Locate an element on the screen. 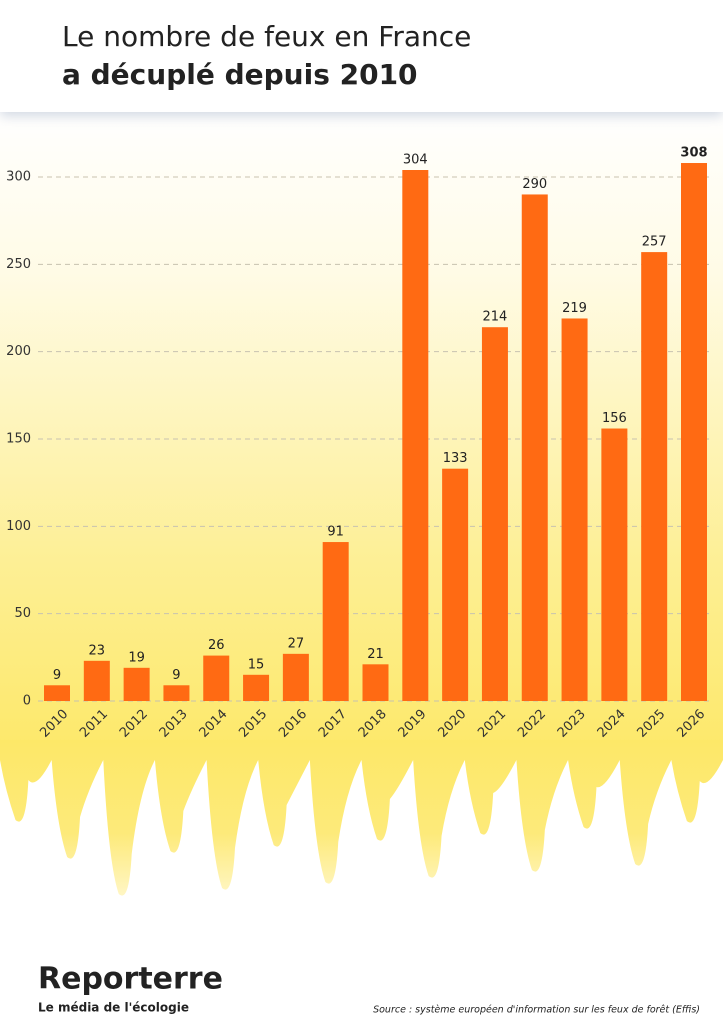  chart-subtitle: a décuplé depuis 2010 is located at coordinates (240, 74).